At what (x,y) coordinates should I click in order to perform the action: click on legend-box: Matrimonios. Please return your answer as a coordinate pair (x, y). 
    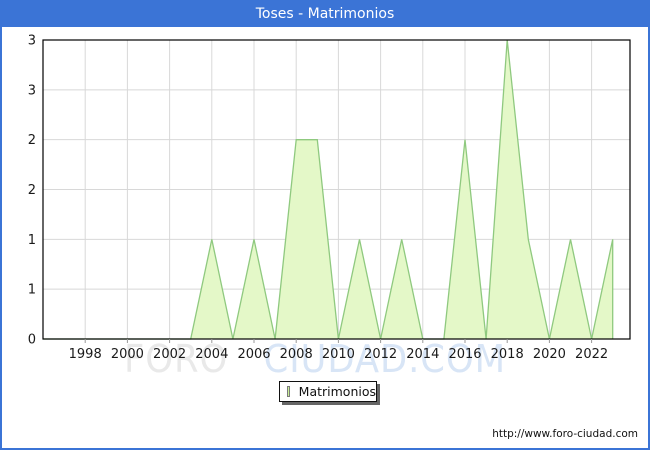
    Looking at the image, I should click on (328, 391).